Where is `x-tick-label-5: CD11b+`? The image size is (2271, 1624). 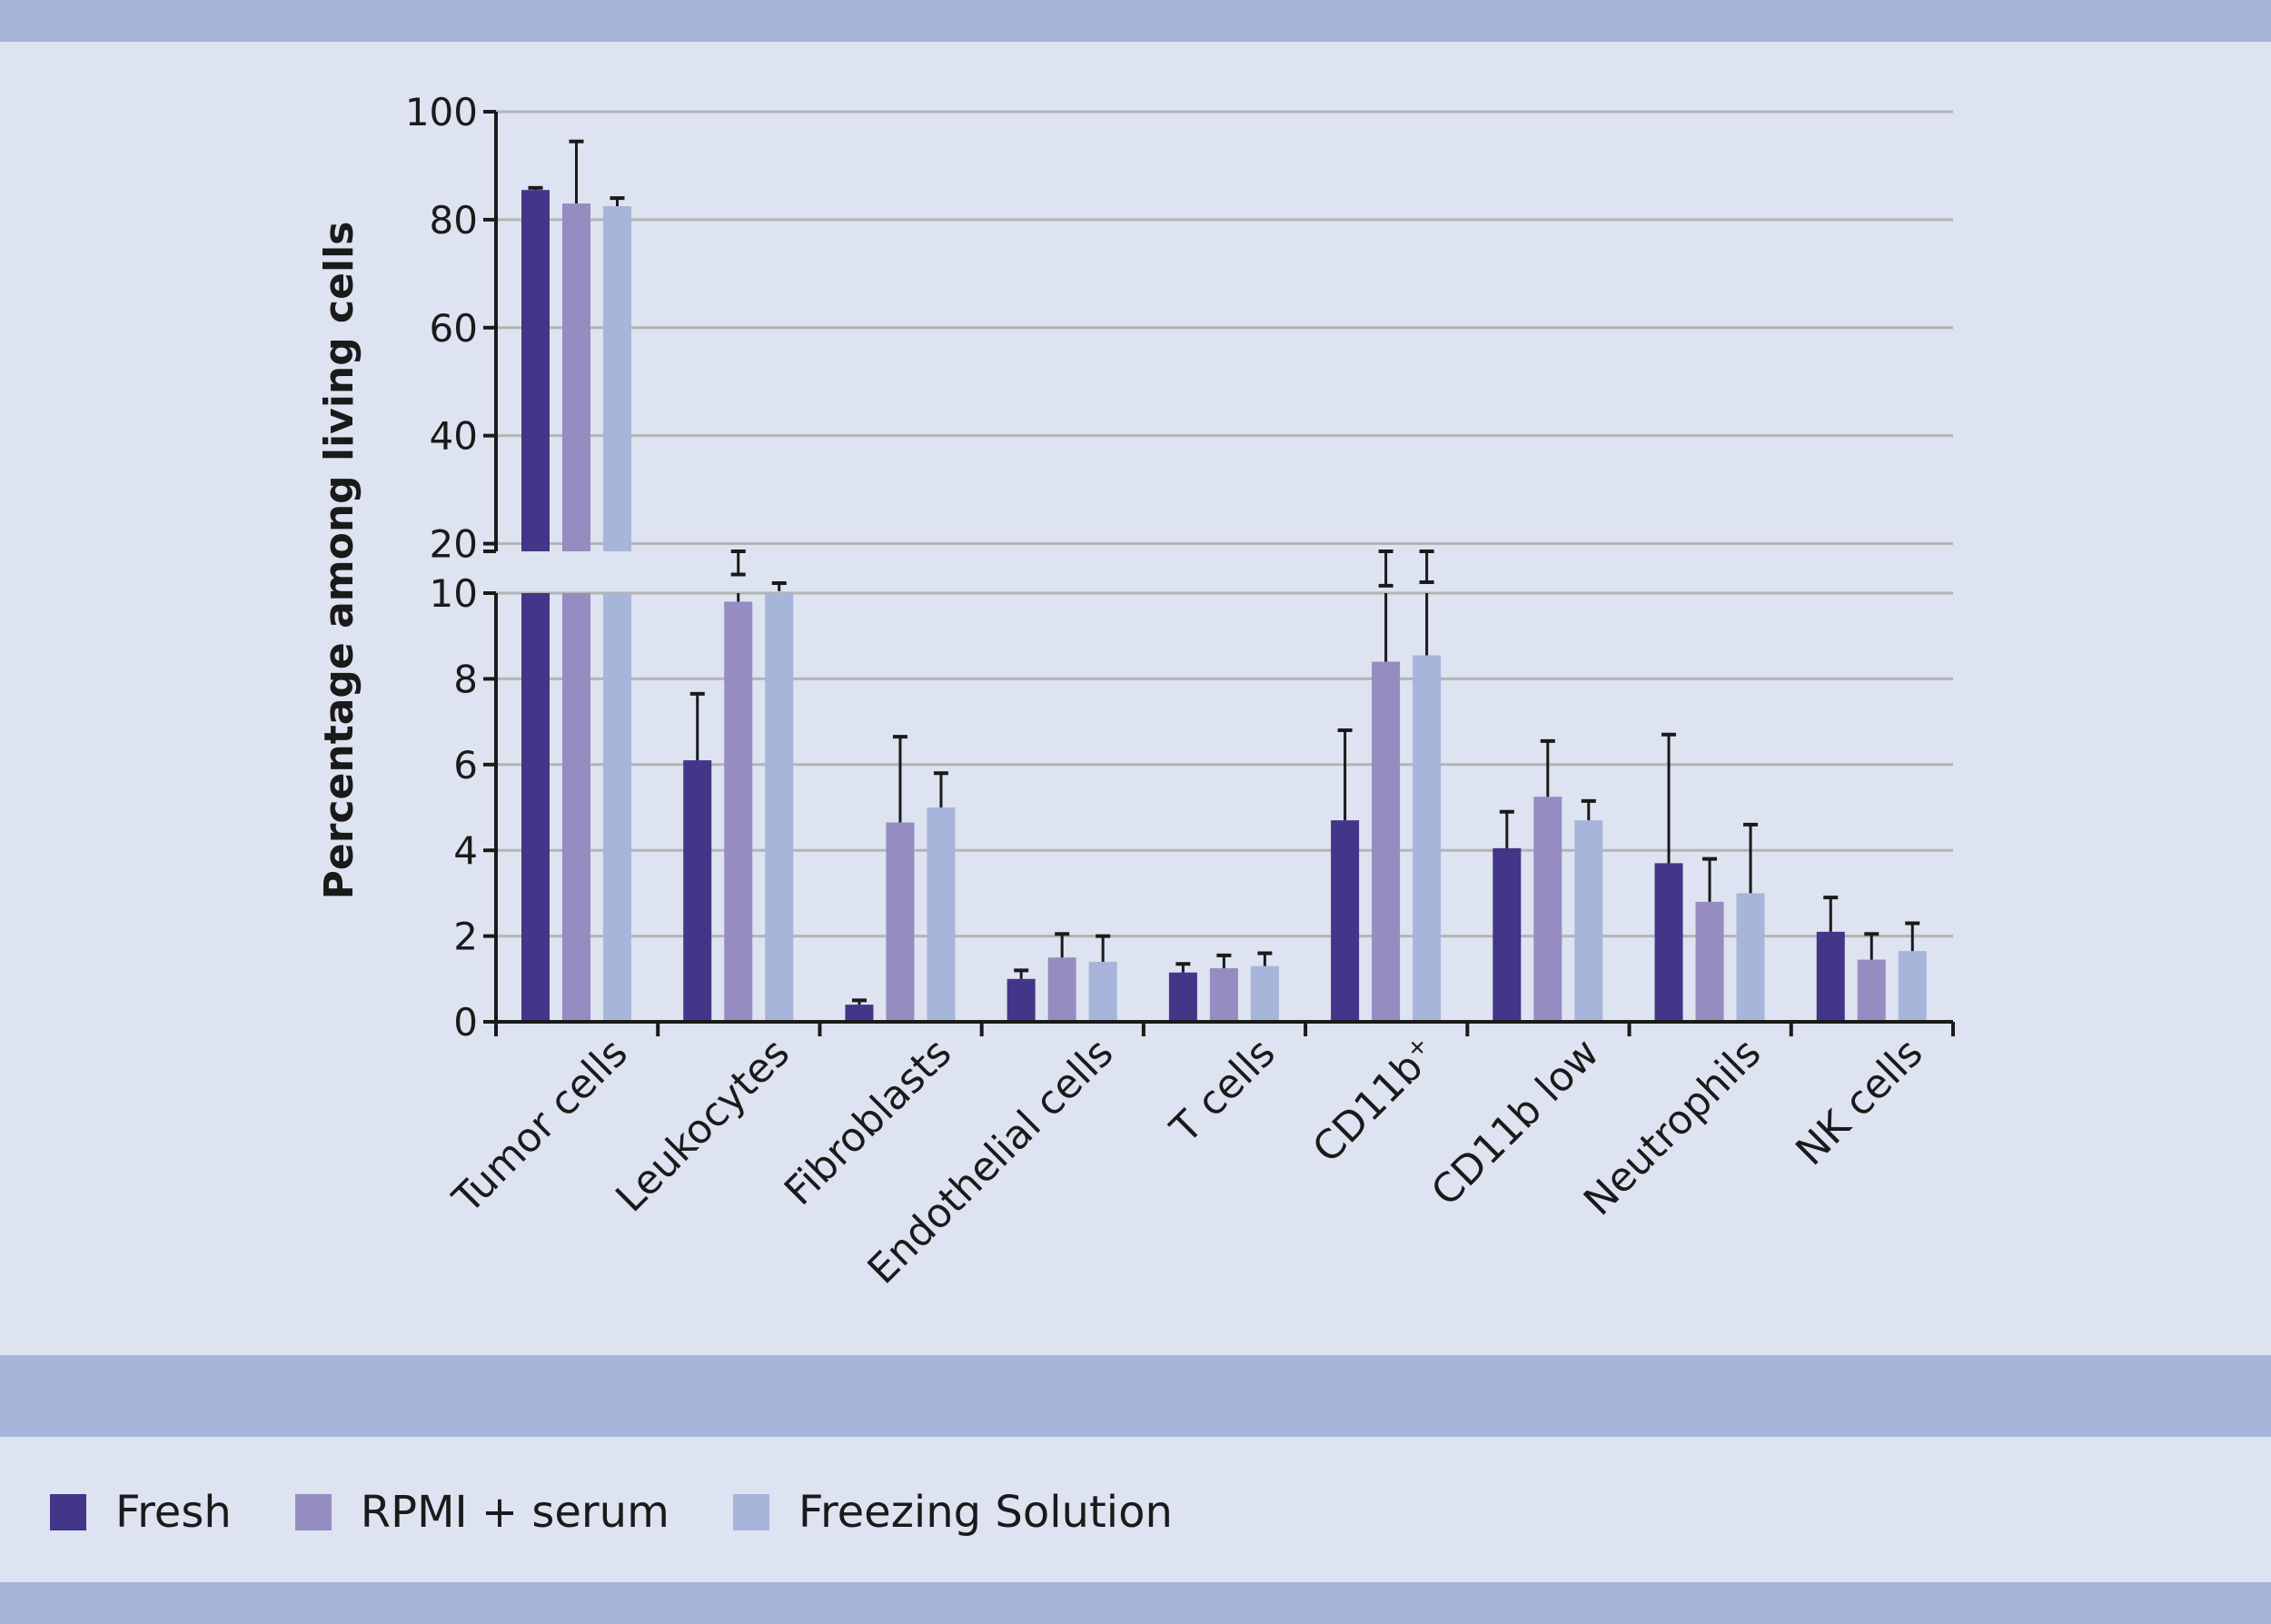
x-tick-label-5: CD11b+ is located at coordinates (1375, 1101).